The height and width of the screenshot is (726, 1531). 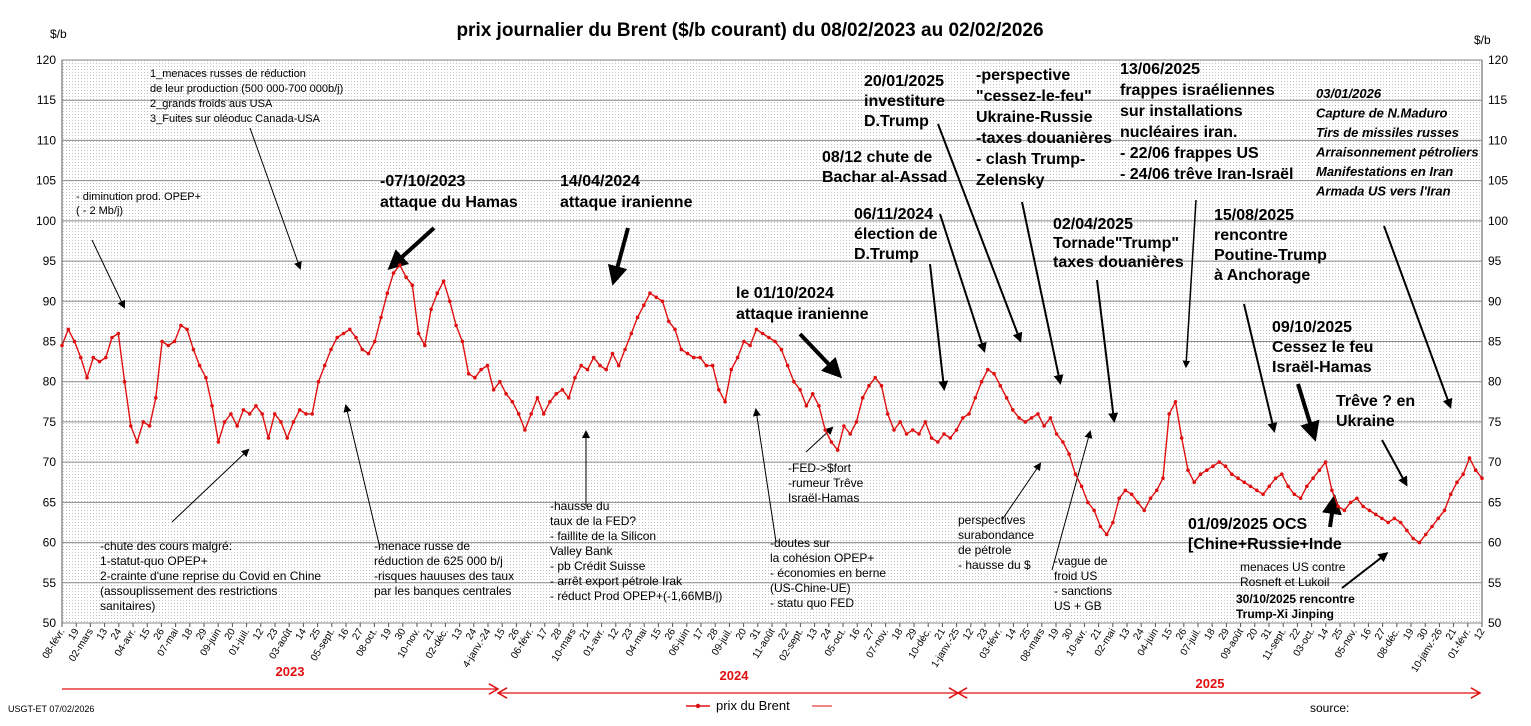 What do you see at coordinates (1118, 262) in the screenshot?
I see `annotation-a11-line: taxes douanières` at bounding box center [1118, 262].